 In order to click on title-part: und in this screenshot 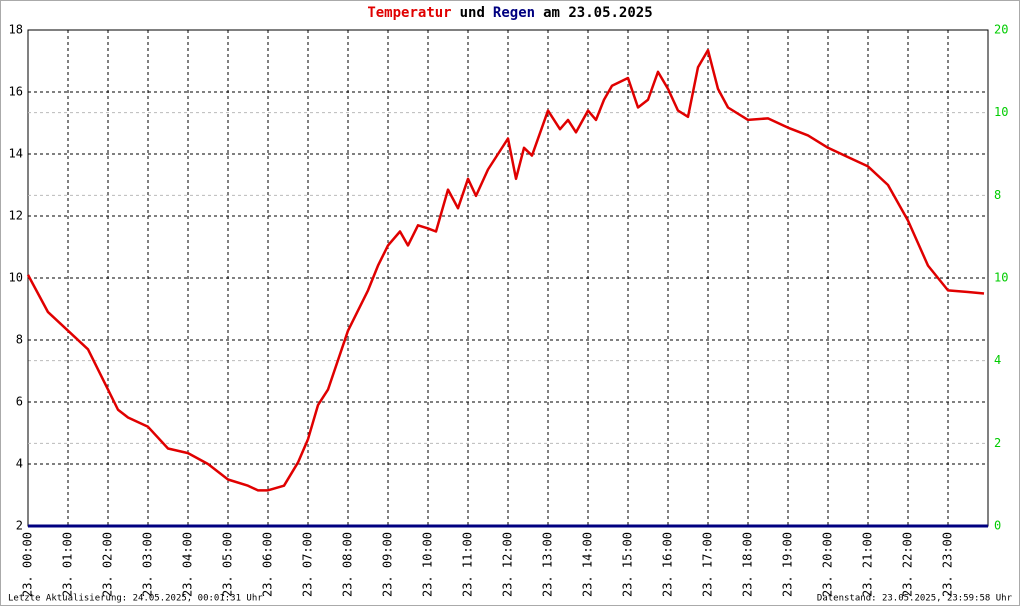, I will do `click(472, 13)`.